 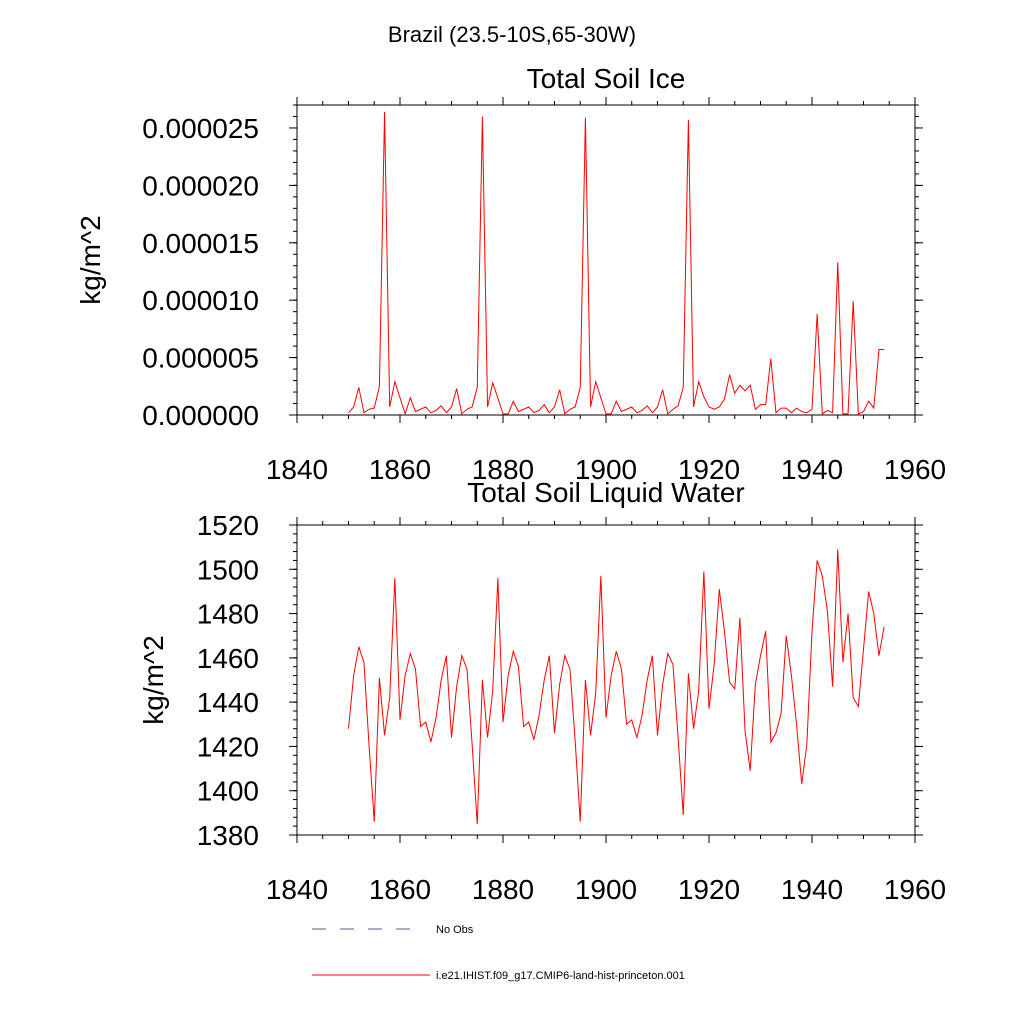 I want to click on chart-title: Total Soil Liquid Water, so click(x=606, y=492).